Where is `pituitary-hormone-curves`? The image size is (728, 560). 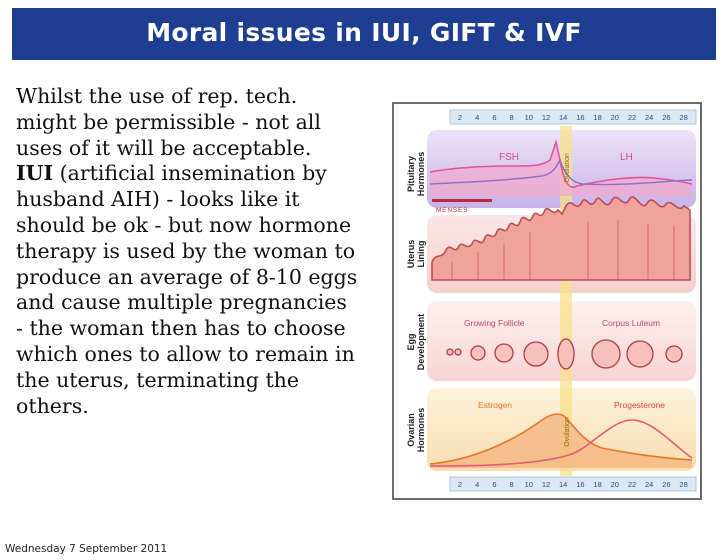
pituitary-hormone-curves is located at coordinates (561, 170).